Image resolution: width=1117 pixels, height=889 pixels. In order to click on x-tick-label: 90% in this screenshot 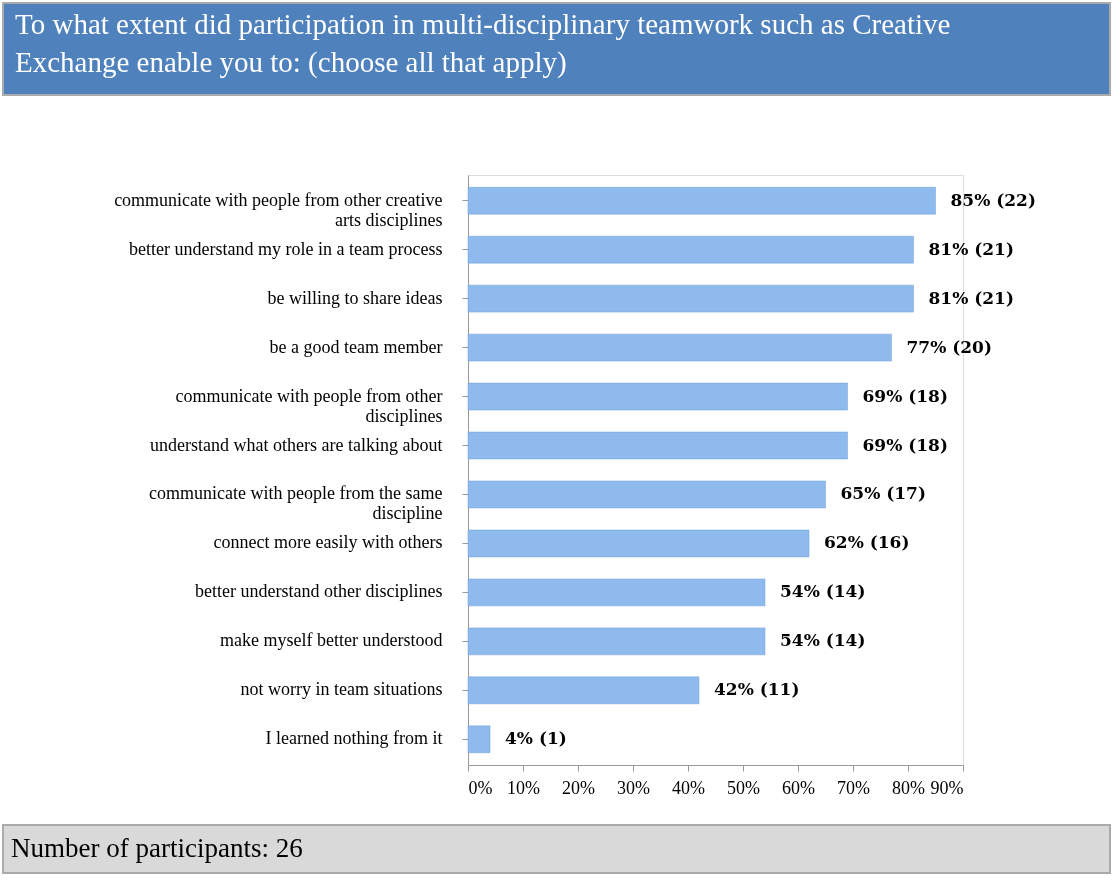, I will do `click(947, 787)`.